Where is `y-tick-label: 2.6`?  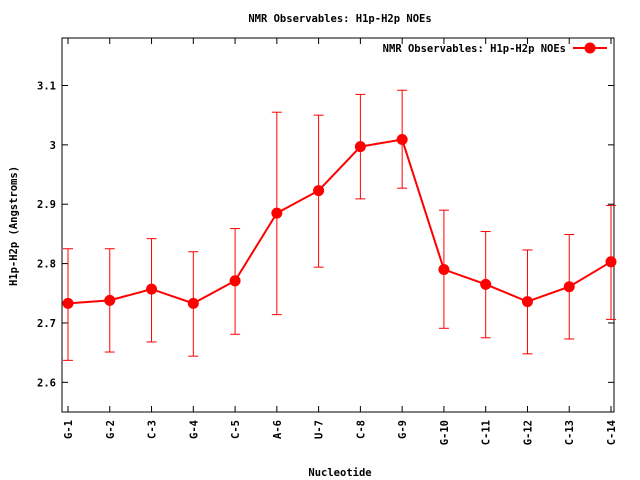 y-tick-label: 2.6 is located at coordinates (46, 383).